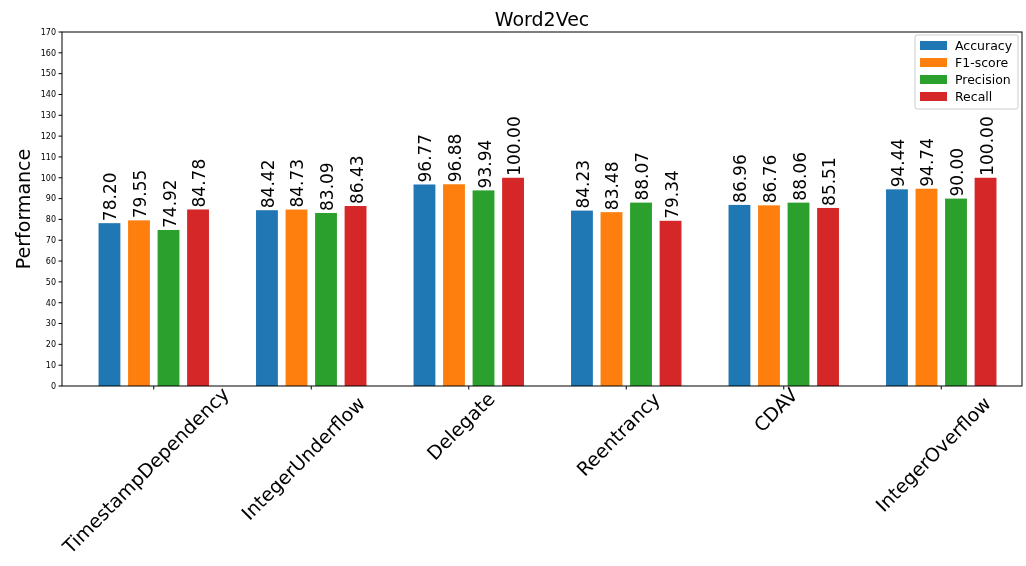 This screenshot has height=566, width=1026. What do you see at coordinates (50, 303) in the screenshot?
I see `y-tick-label: 40` at bounding box center [50, 303].